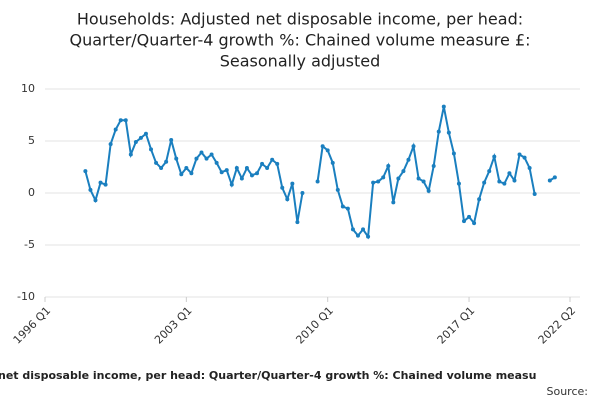 The width and height of the screenshot is (600, 400). Describe the element at coordinates (31, 140) in the screenshot. I see `y-tick-label: 5` at that location.